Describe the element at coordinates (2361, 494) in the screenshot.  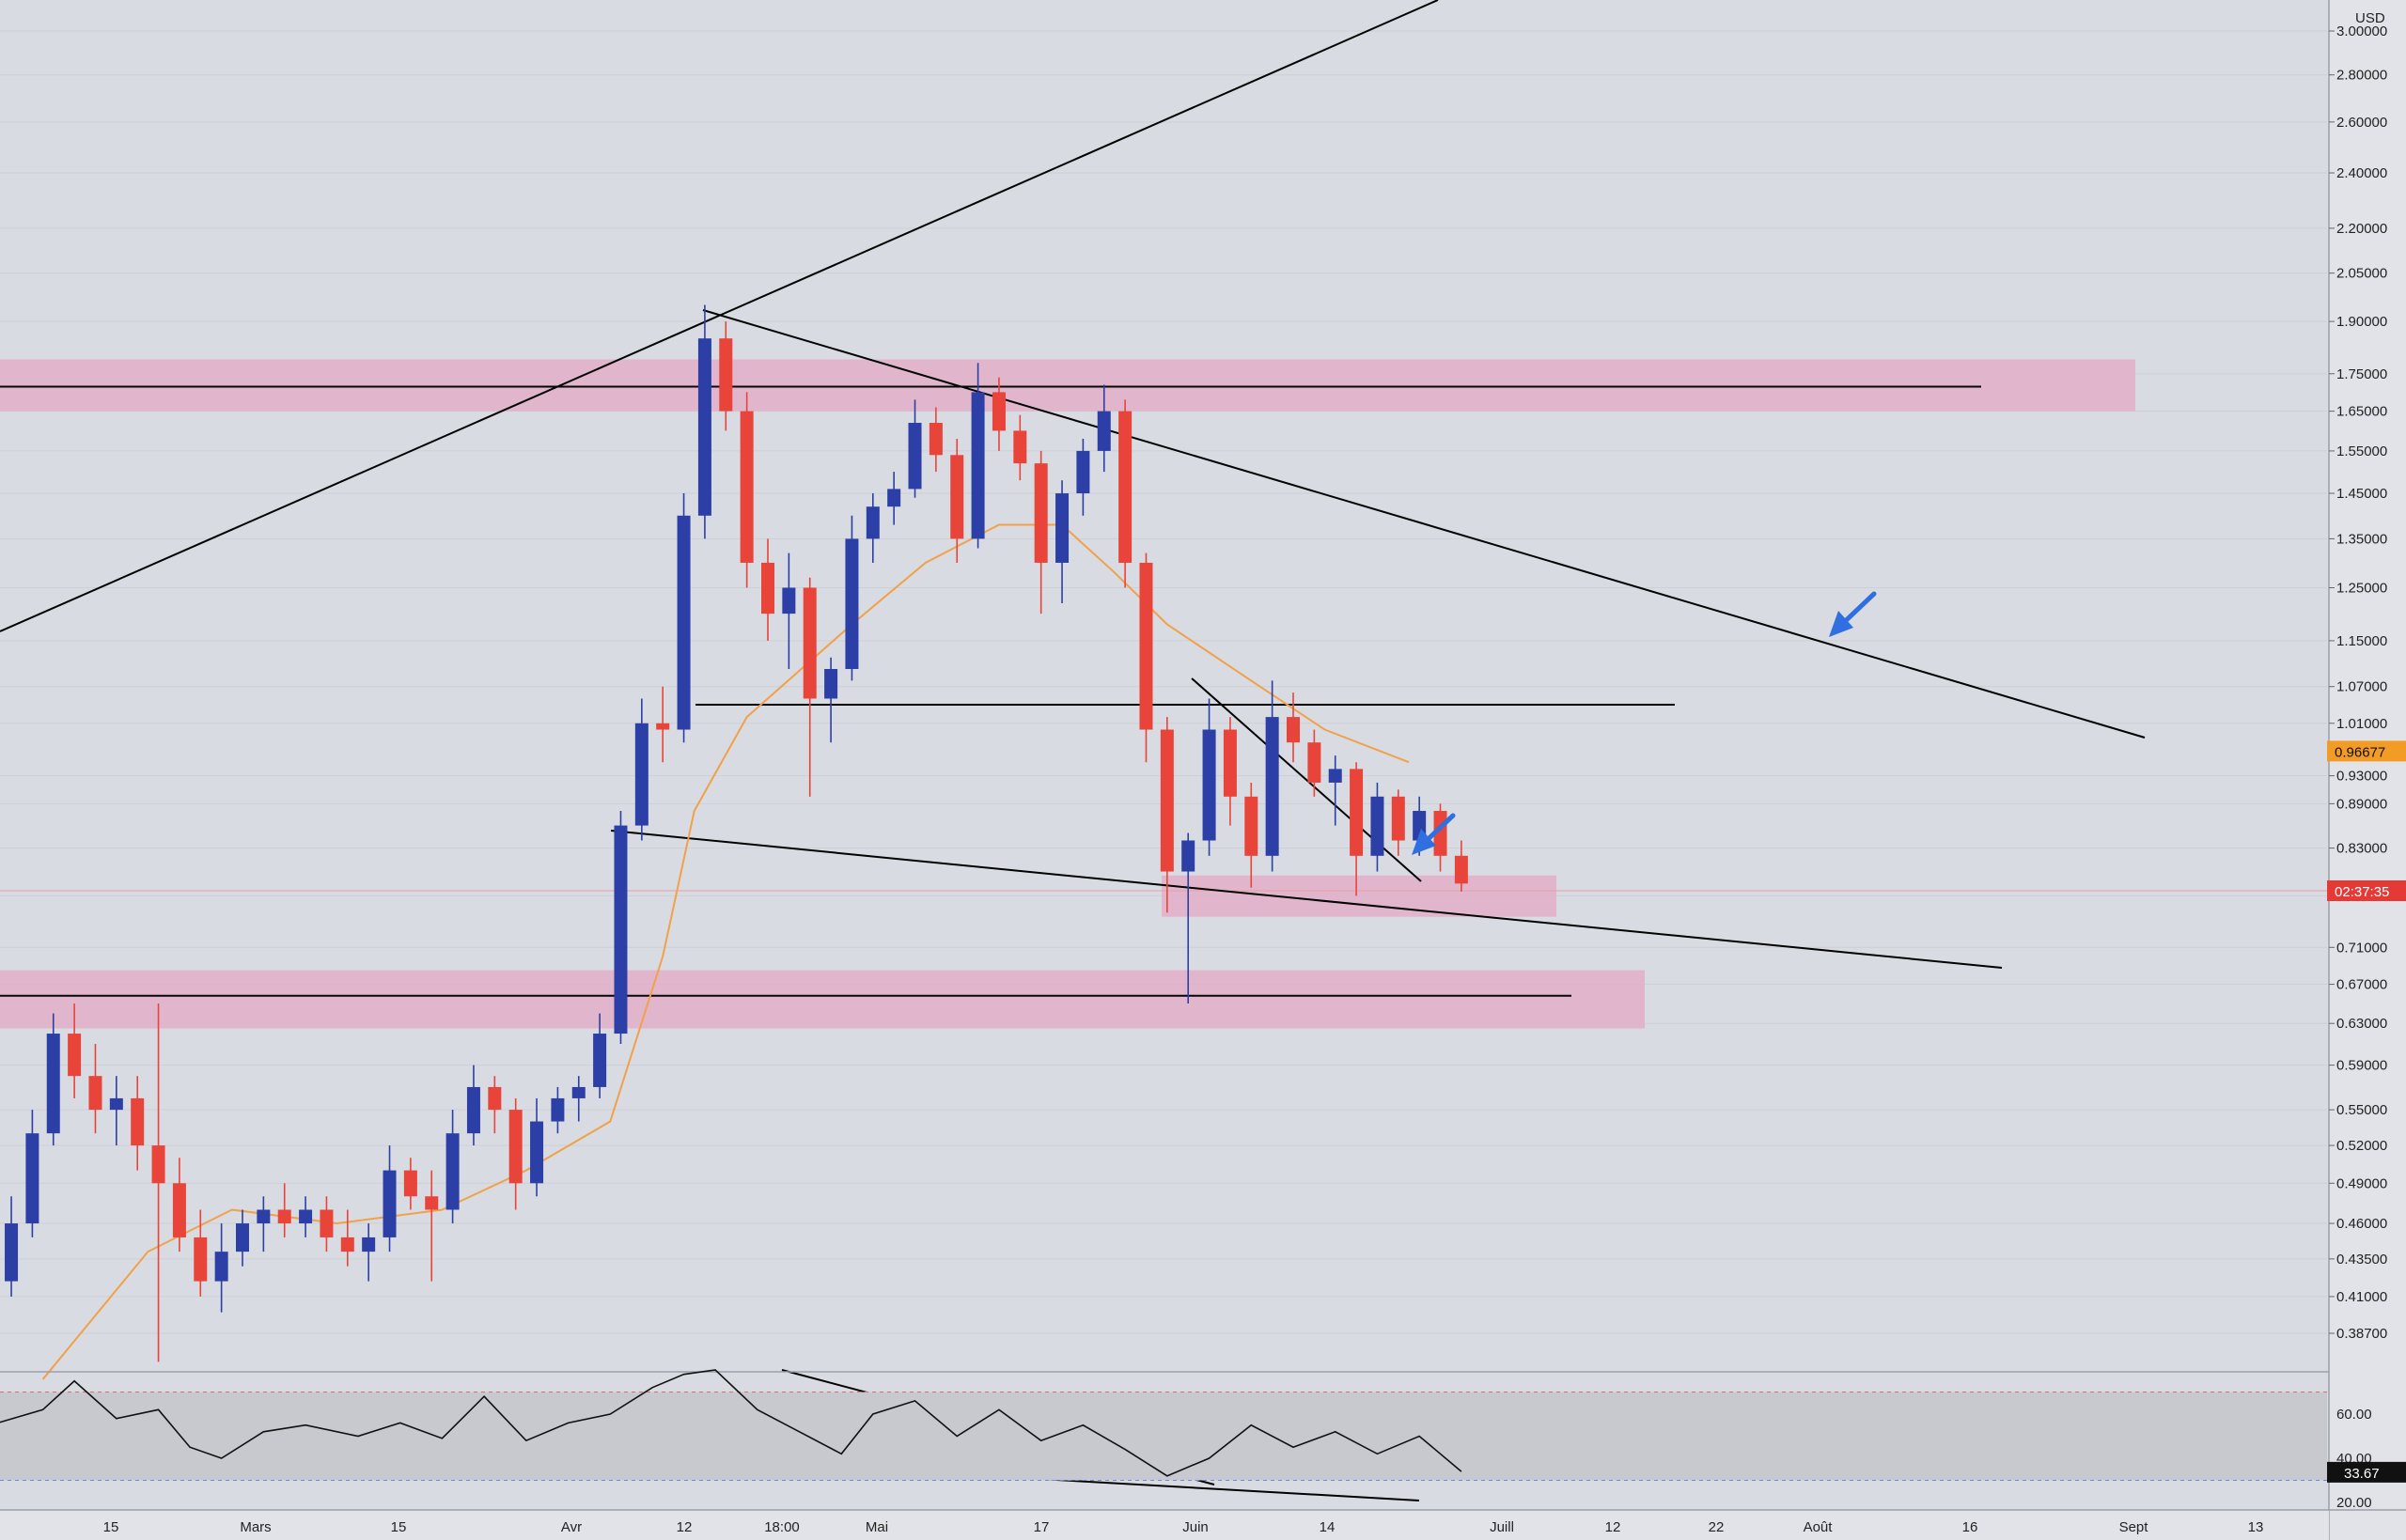
I see `price-tick-label: 1.45000` at that location.